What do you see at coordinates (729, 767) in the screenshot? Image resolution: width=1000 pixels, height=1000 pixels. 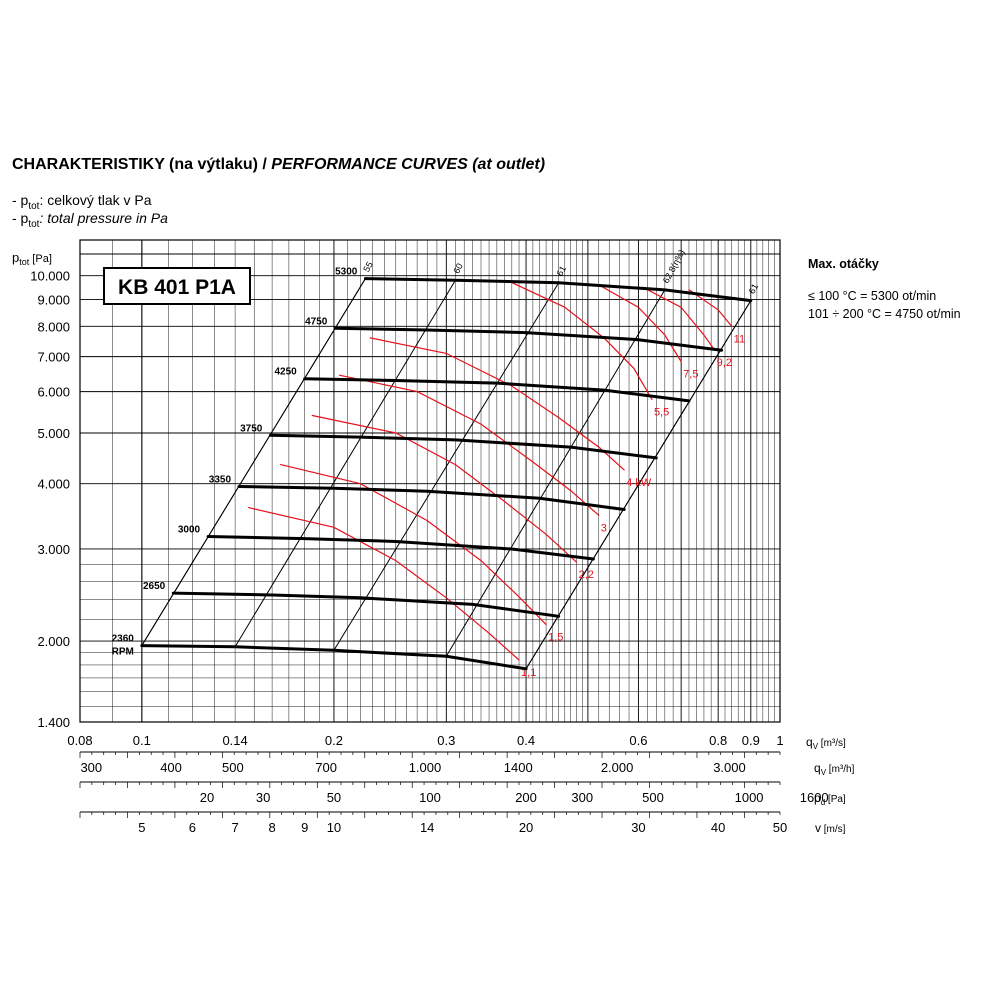 I see `secondary-tick-label: 3.000` at bounding box center [729, 767].